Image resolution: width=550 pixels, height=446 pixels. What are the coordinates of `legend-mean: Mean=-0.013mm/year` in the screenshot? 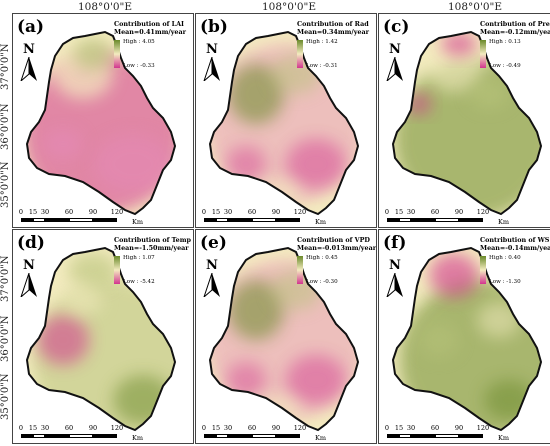 It's located at (337, 248).